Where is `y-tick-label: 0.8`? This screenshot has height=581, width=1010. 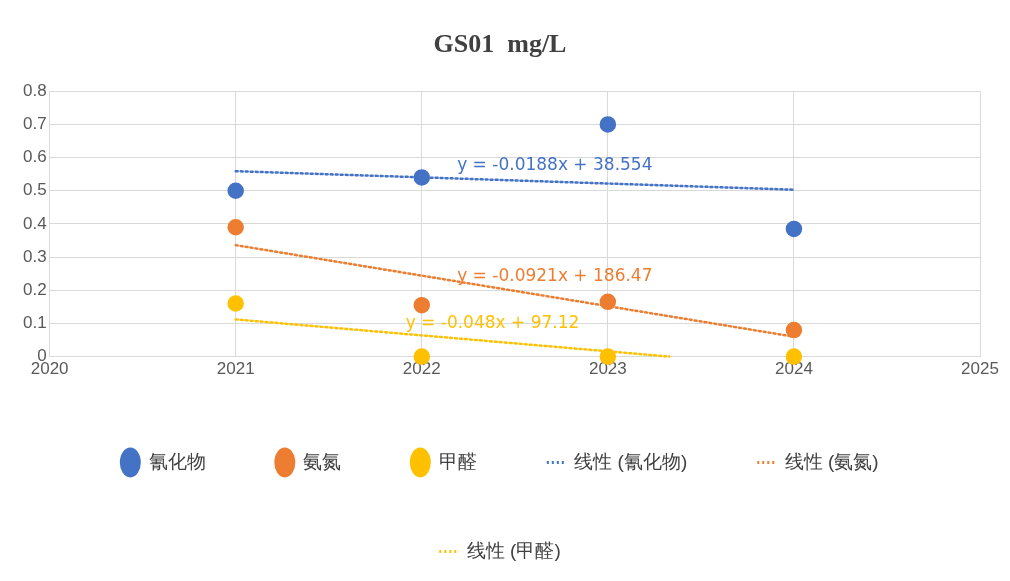 y-tick-label: 0.8 is located at coordinates (34, 90).